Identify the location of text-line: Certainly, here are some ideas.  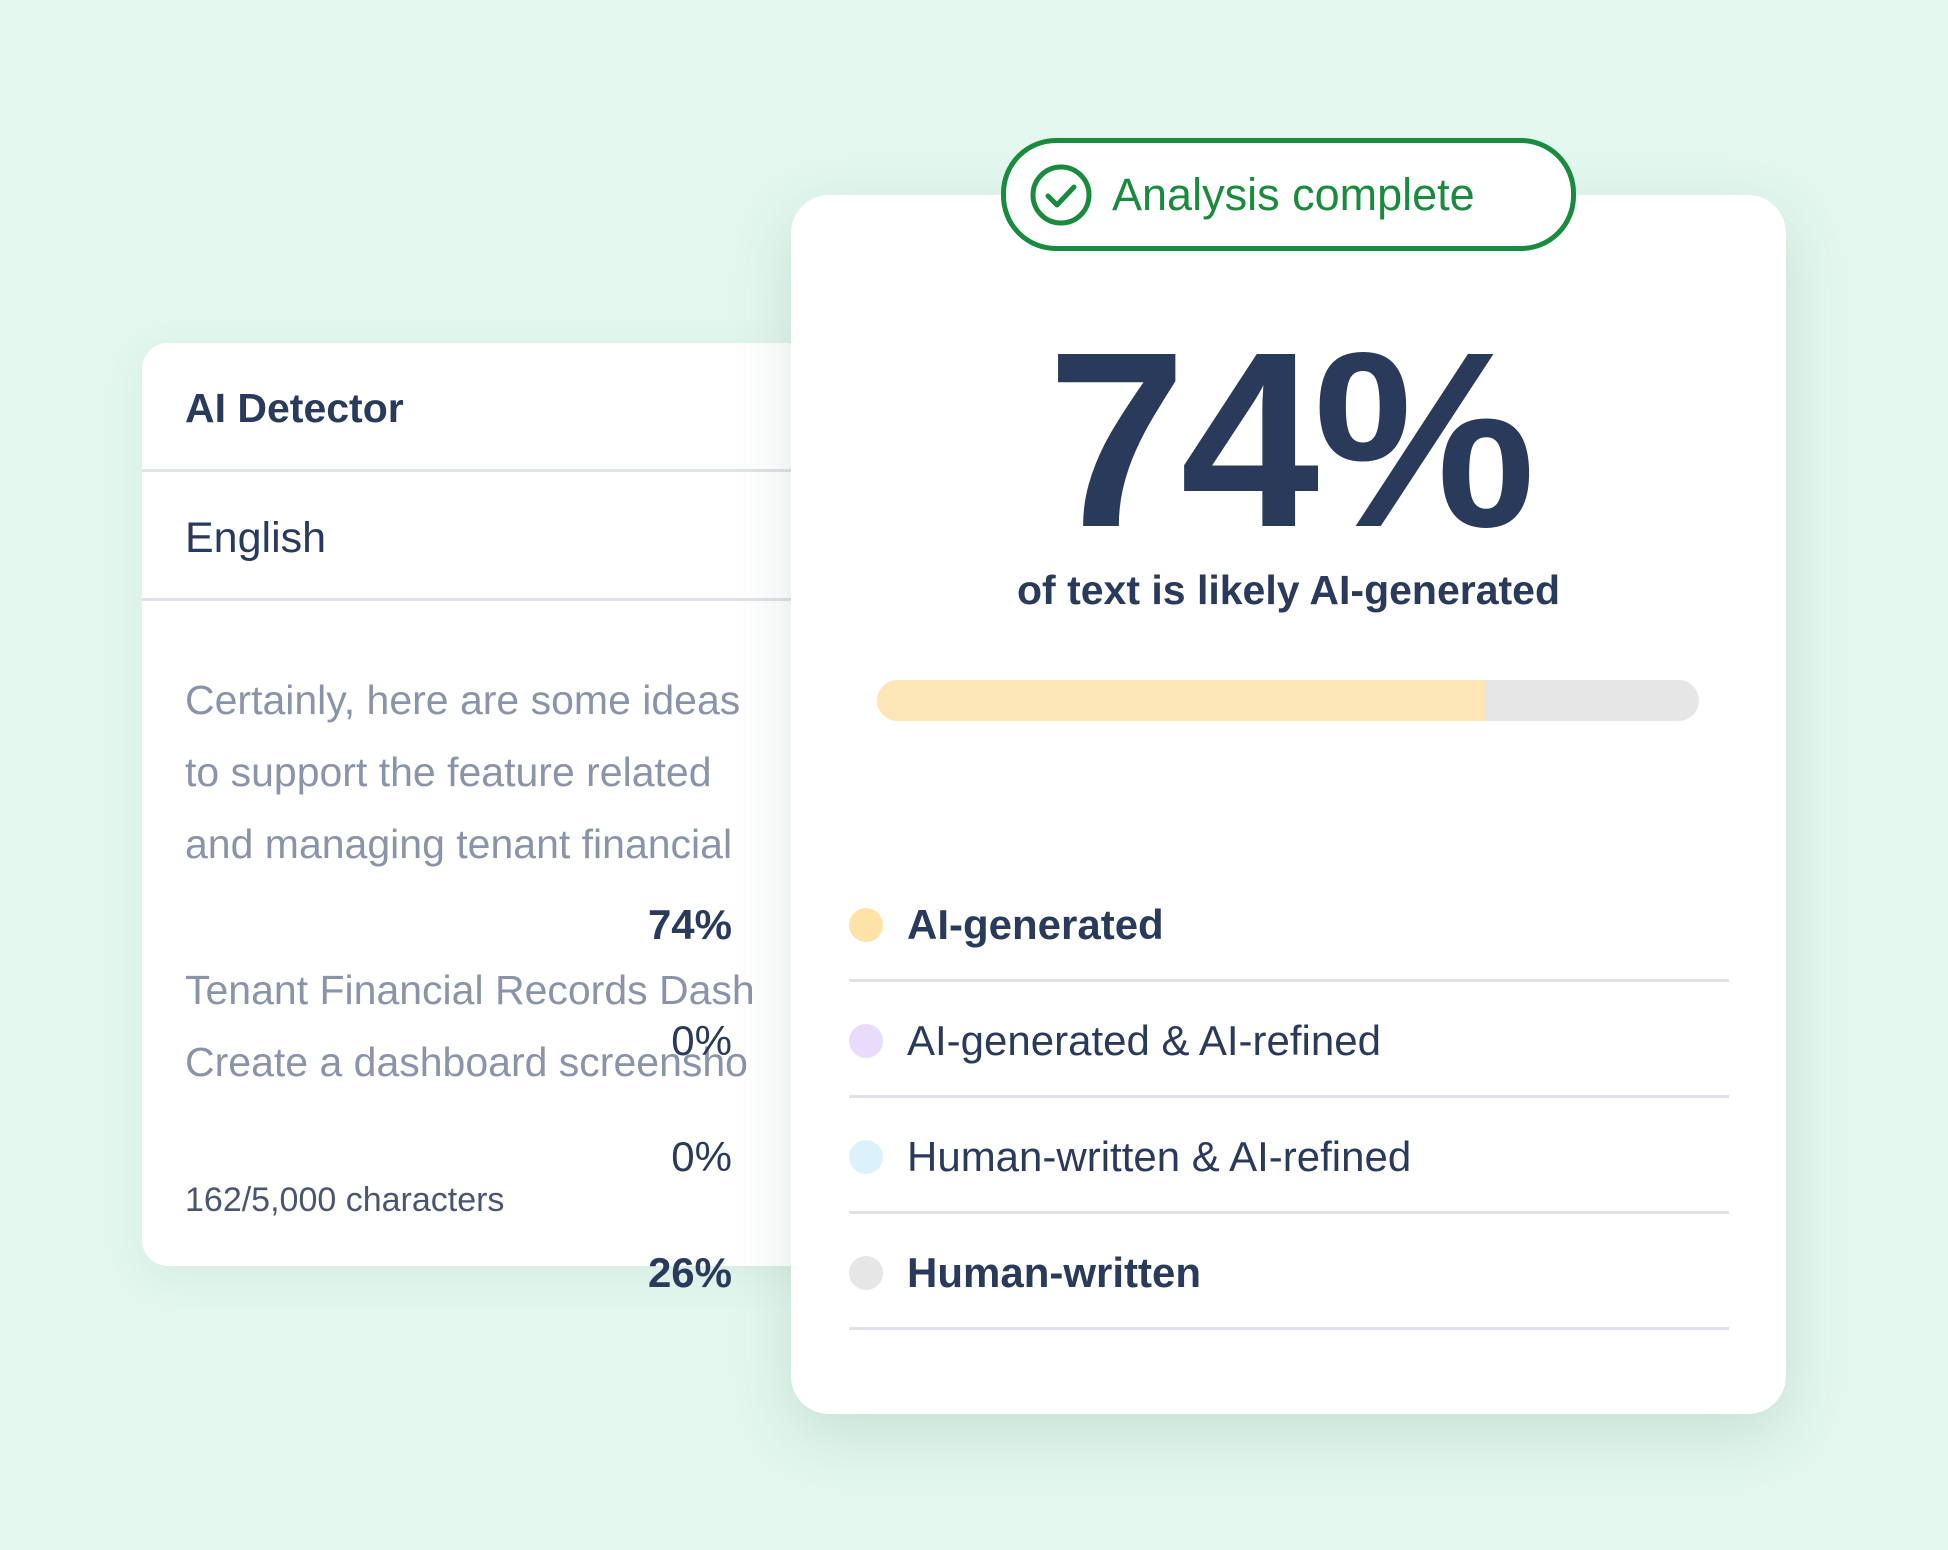
(463, 700).